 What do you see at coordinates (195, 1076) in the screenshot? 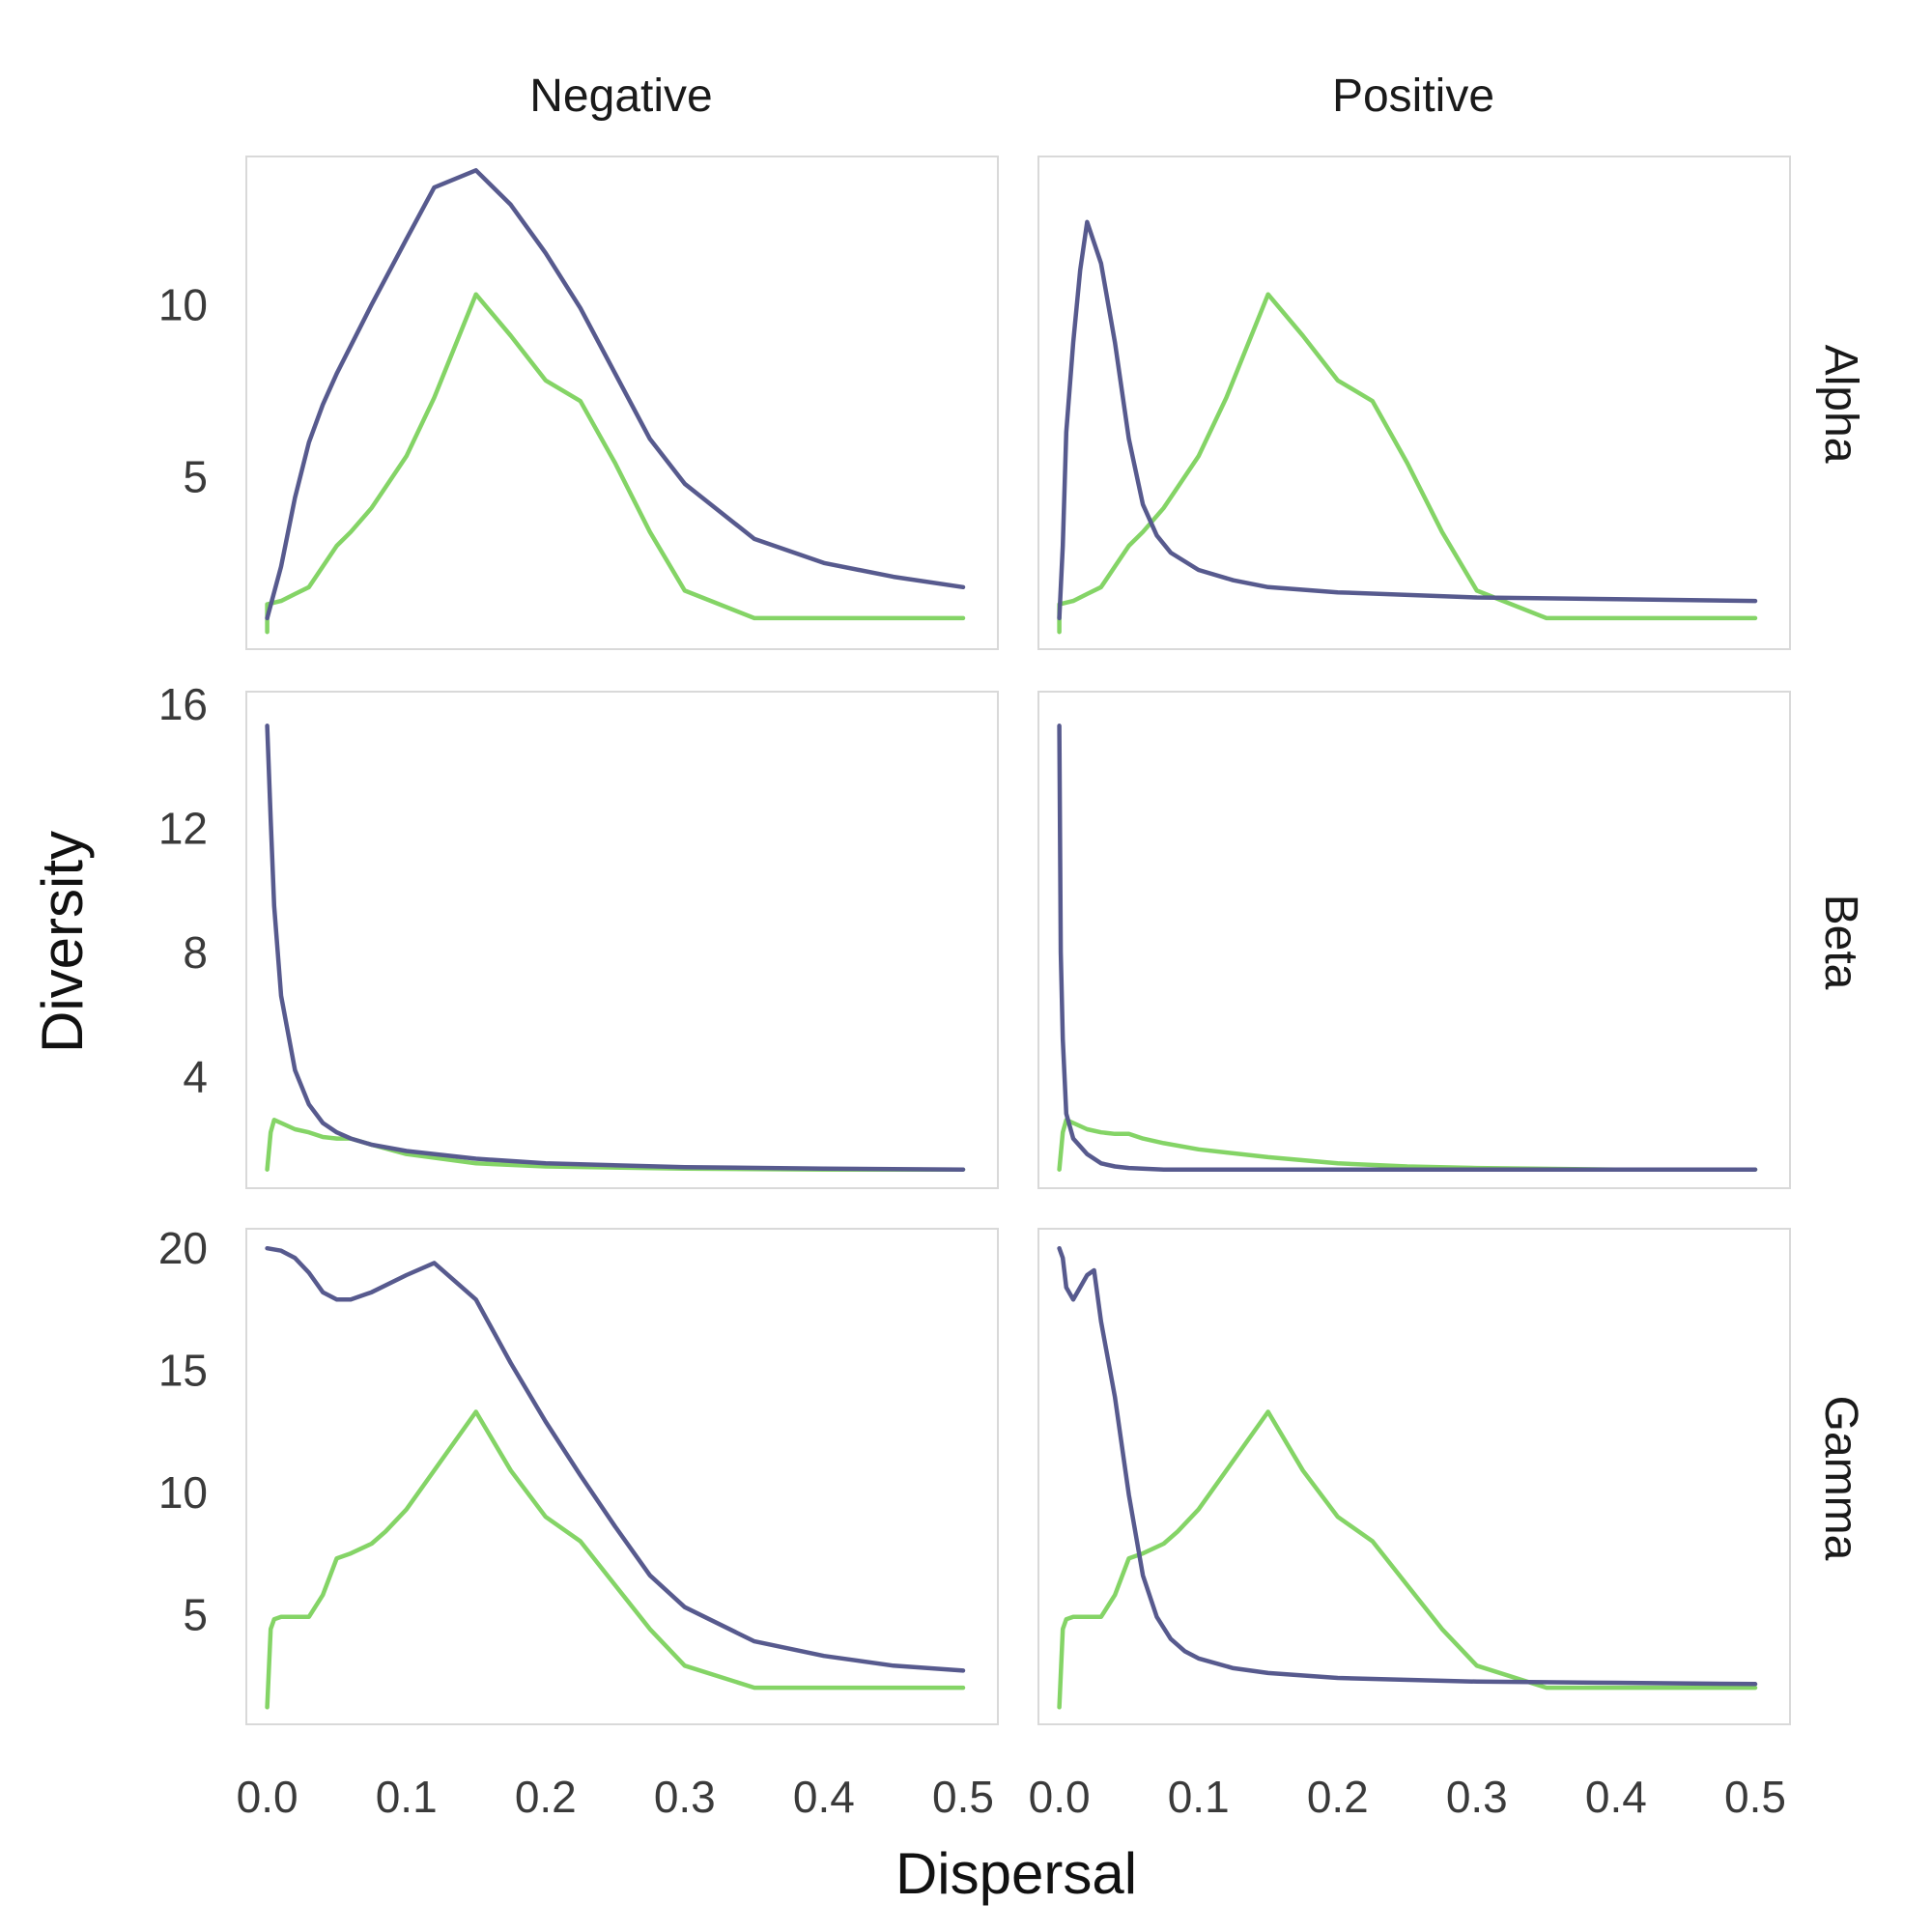
I see `y-tick-label: 4` at bounding box center [195, 1076].